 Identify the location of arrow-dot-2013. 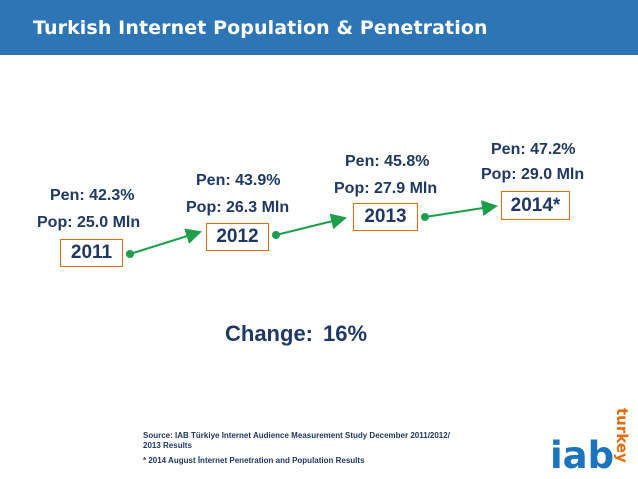
(425, 217).